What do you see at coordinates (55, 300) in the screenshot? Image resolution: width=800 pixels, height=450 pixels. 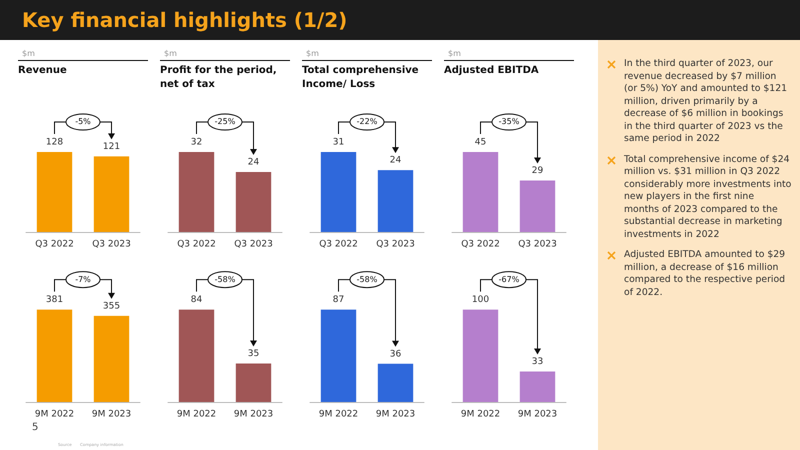 I see `data-label: 381` at bounding box center [55, 300].